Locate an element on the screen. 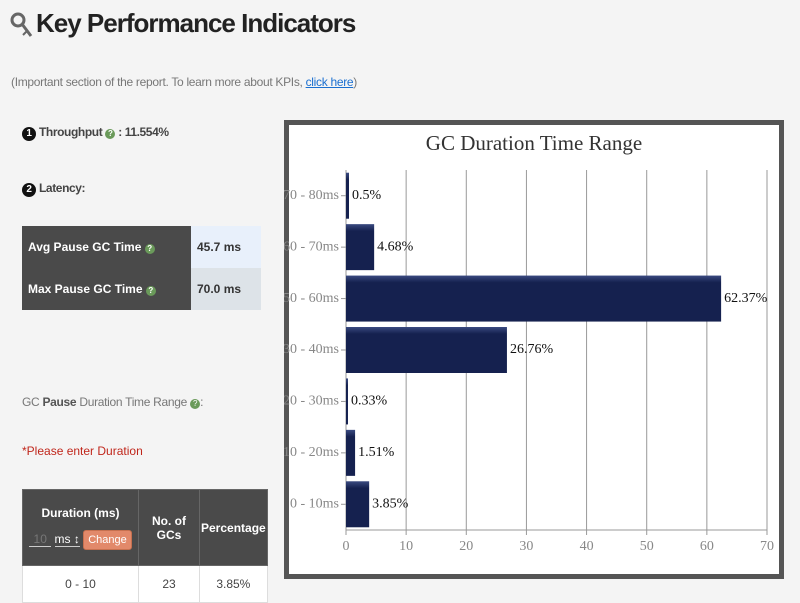 This screenshot has width=800, height=603. chart-title: GC Duration Time Range is located at coordinates (534, 143).